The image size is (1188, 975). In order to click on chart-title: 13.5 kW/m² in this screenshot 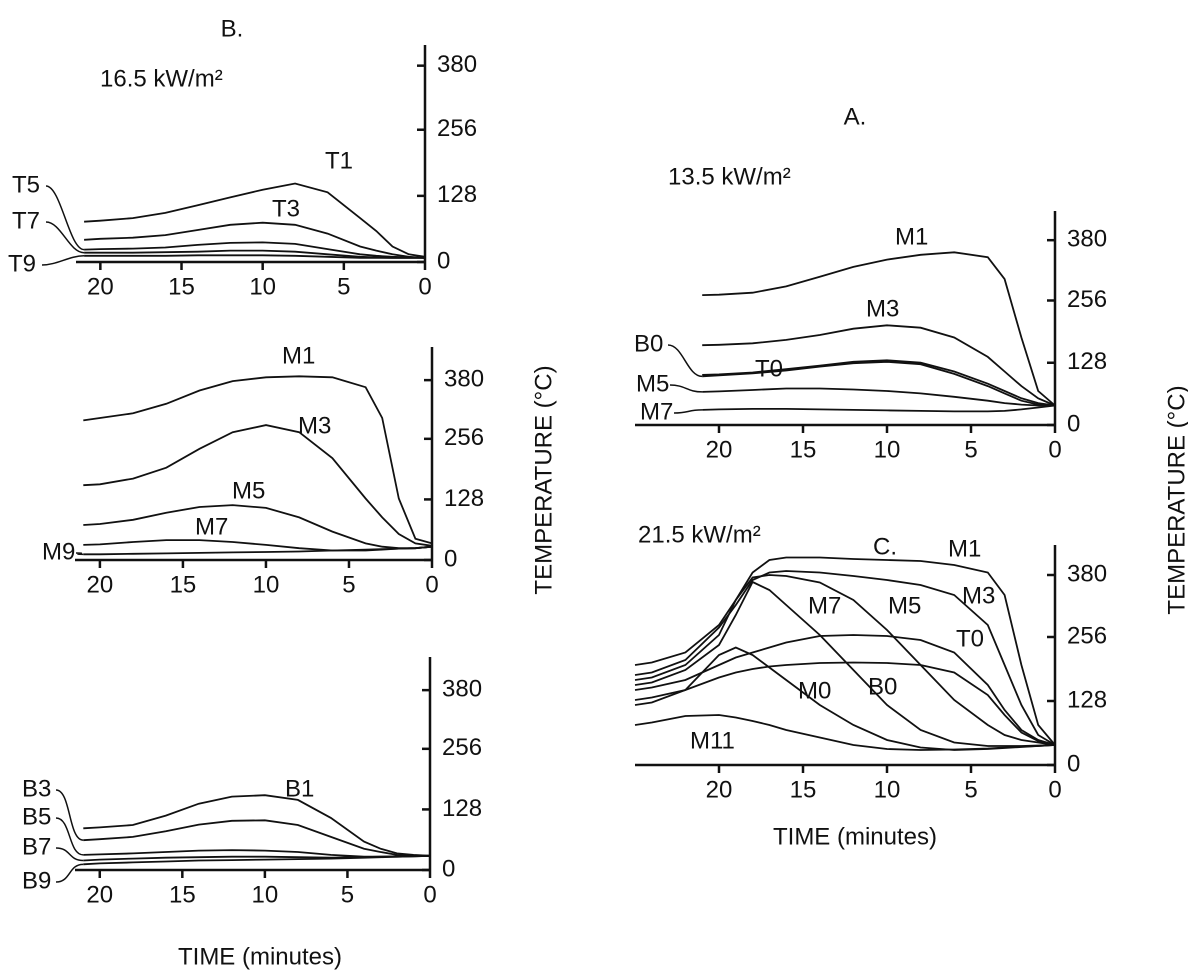, I will do `click(729, 176)`.